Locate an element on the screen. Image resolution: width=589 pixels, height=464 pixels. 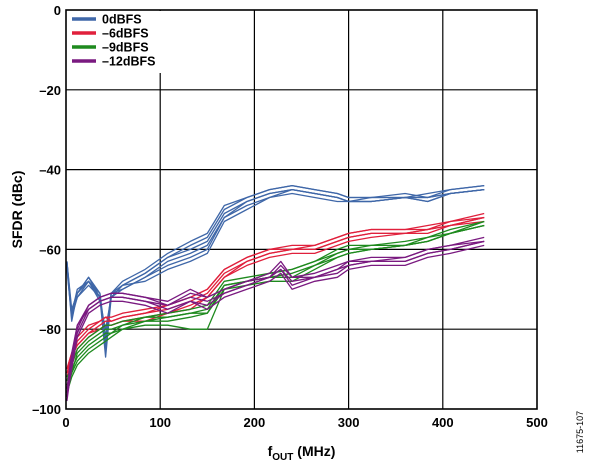
x-axis-label-subscript: OUT is located at coordinates (282, 457).